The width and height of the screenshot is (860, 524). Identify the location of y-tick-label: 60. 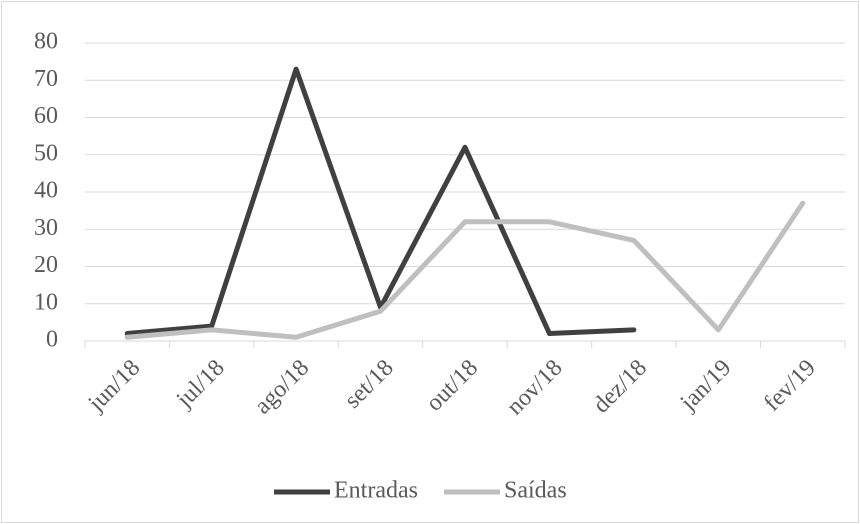
(46, 116).